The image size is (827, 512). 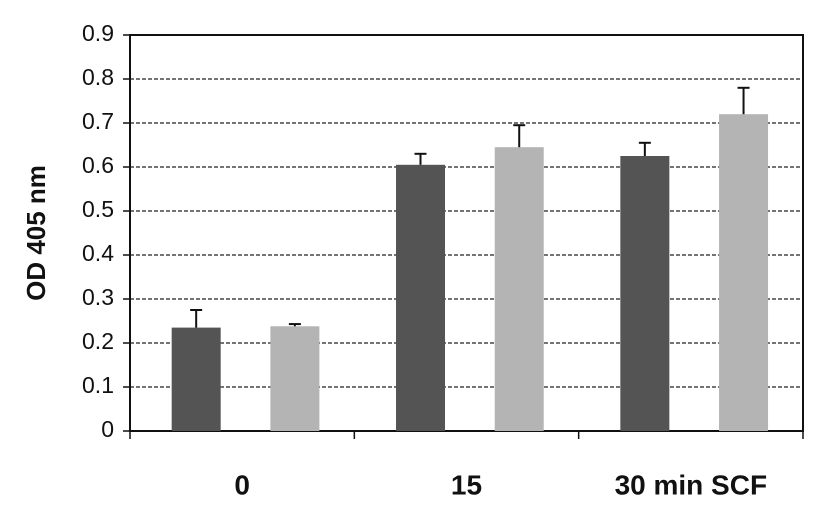 I want to click on y-axis-label: OD 405 nm, so click(x=36, y=233).